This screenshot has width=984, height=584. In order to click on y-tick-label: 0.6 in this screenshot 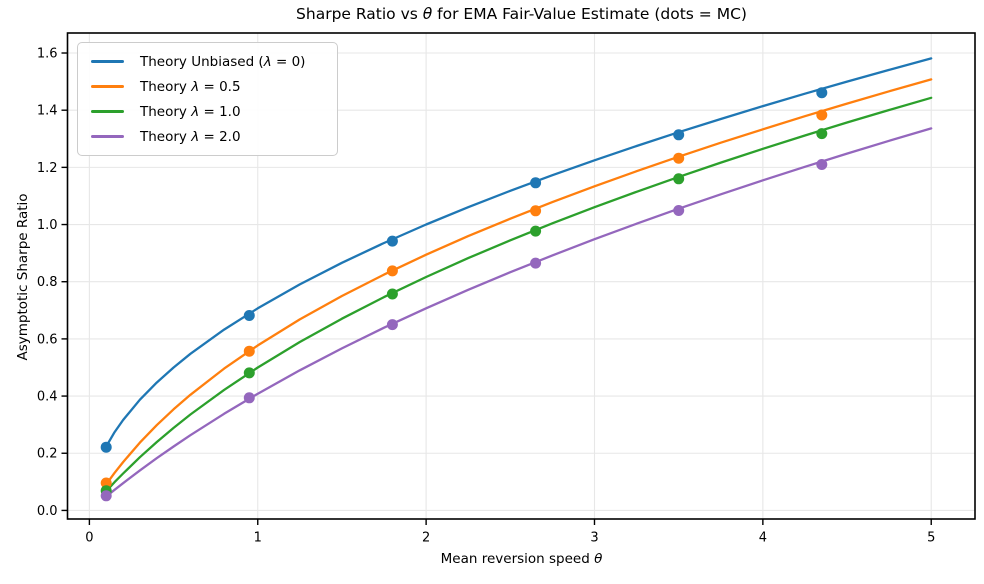, I will do `click(47, 339)`.